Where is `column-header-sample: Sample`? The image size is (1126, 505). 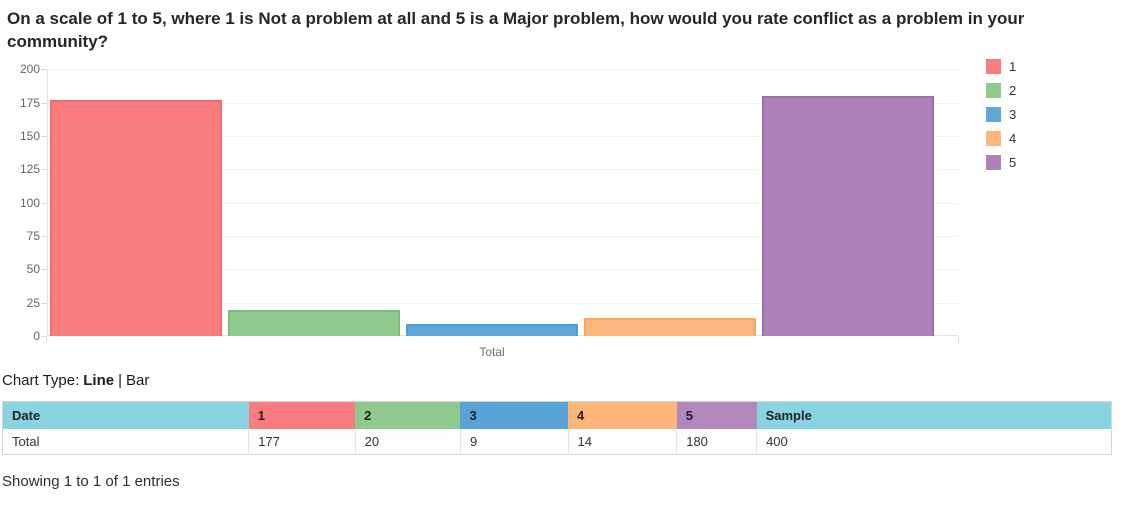
column-header-sample: Sample is located at coordinates (934, 415).